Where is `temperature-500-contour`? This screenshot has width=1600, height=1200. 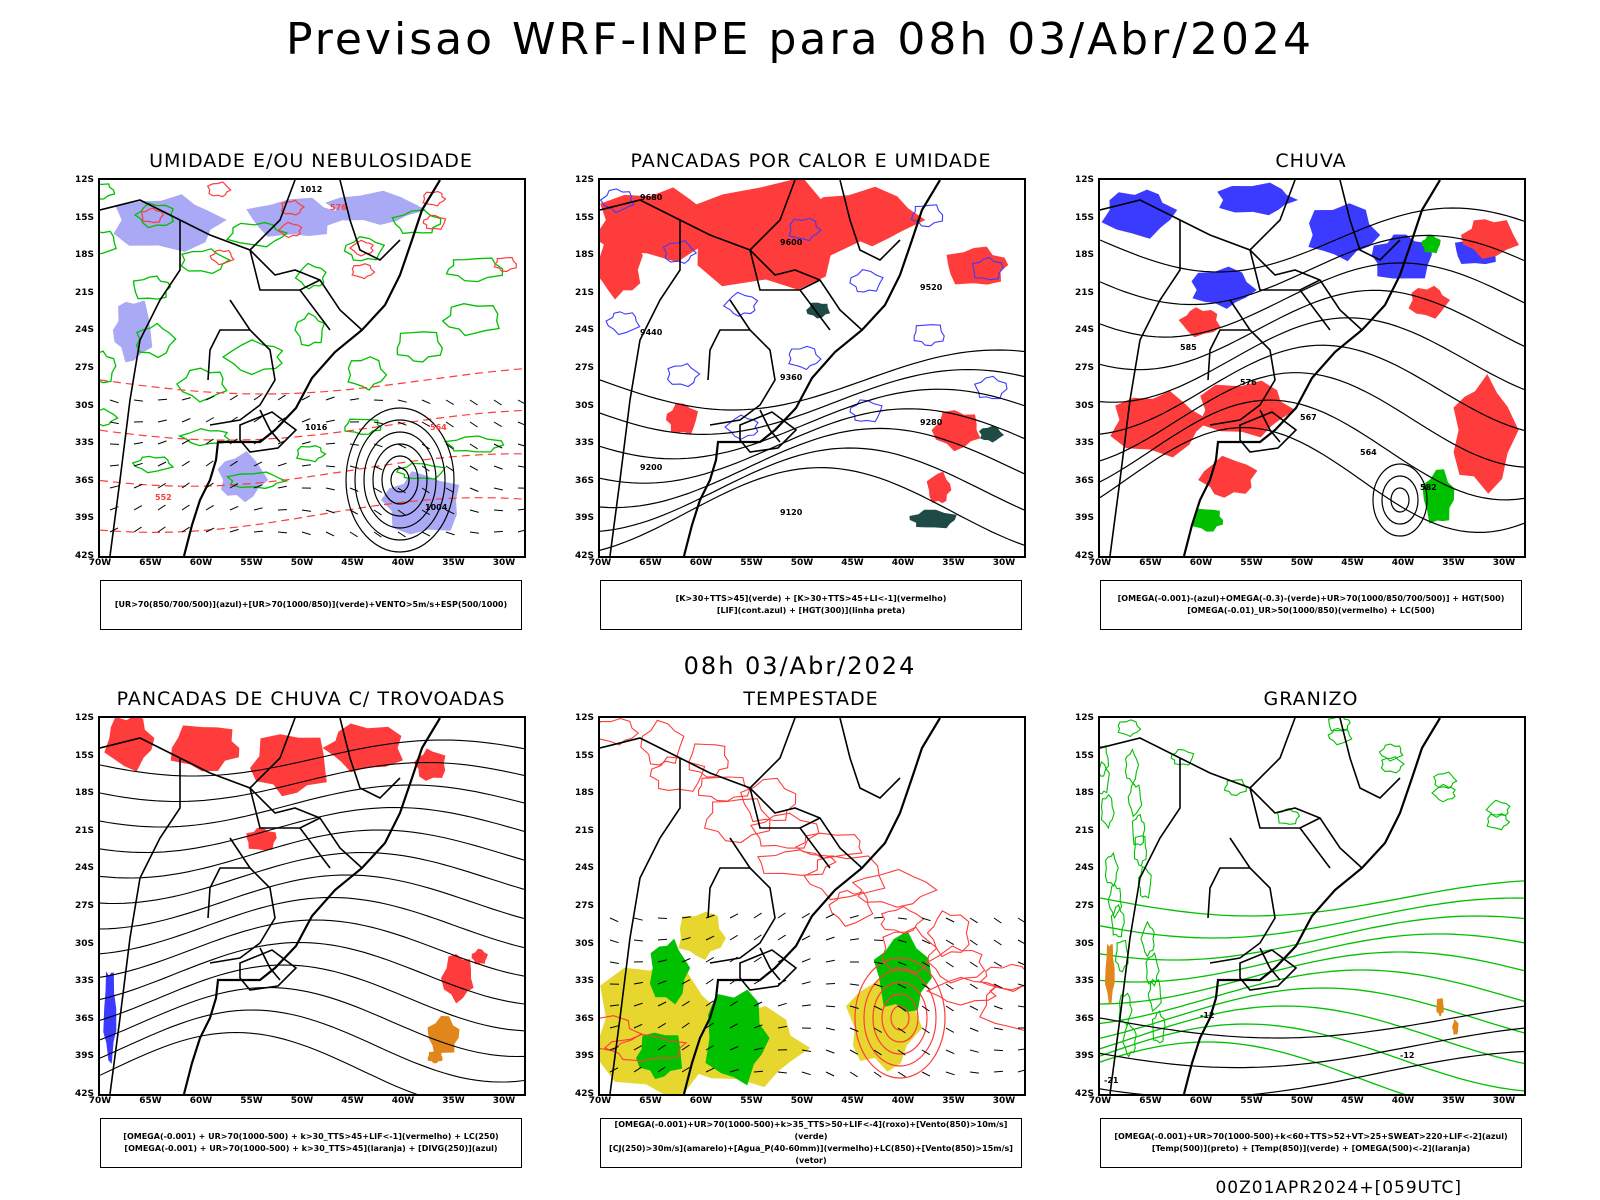
temperature-500-contour is located at coordinates (1312, 1048).